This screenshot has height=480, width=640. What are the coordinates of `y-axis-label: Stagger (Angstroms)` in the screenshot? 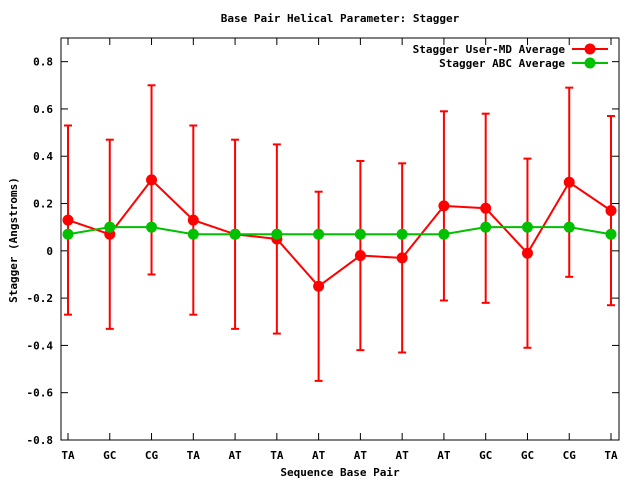 It's located at (13, 240).